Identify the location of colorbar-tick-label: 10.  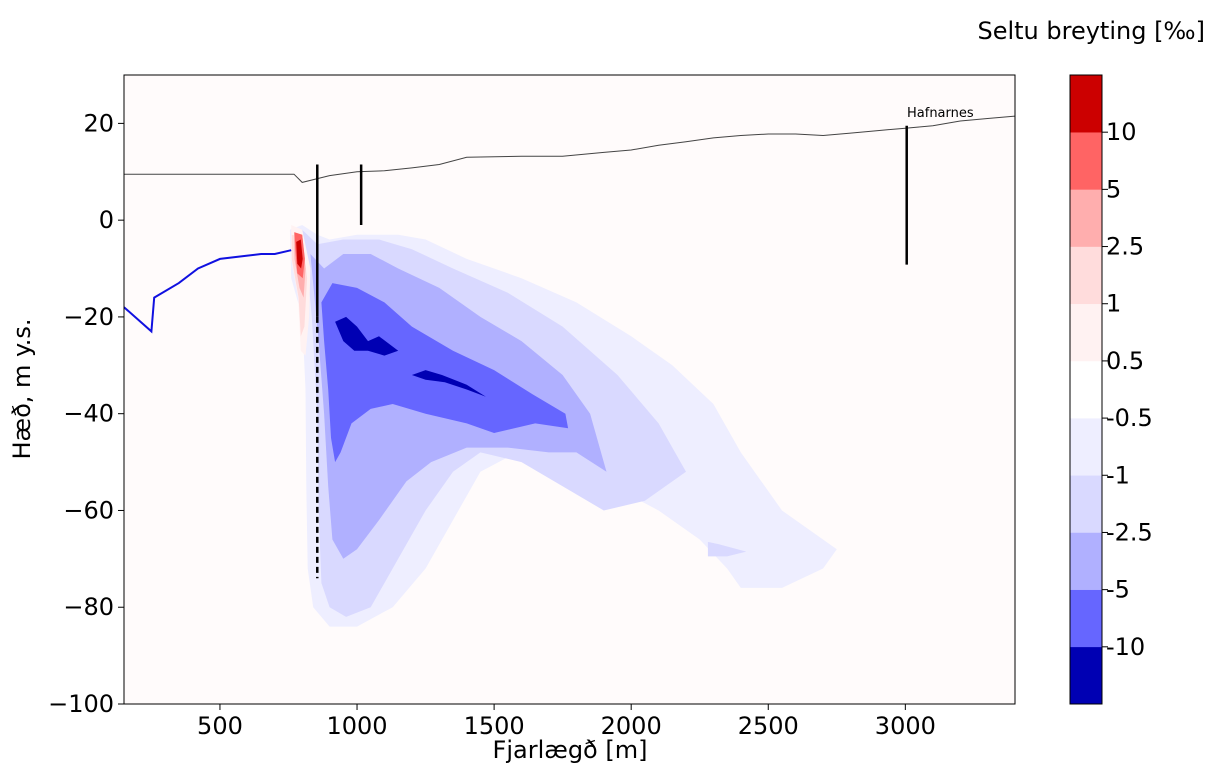
(1121, 132).